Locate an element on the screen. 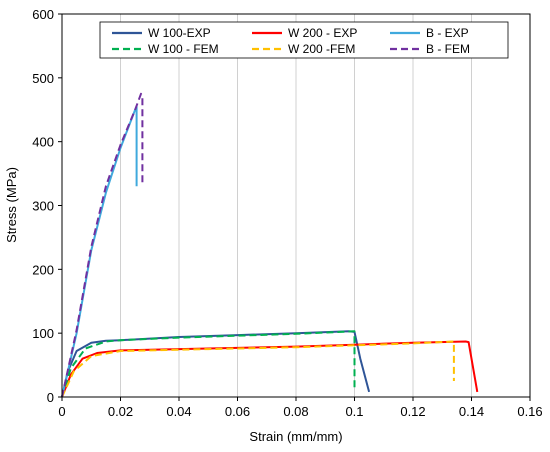 This screenshot has height=452, width=550. legend-box is located at coordinates (304, 40).